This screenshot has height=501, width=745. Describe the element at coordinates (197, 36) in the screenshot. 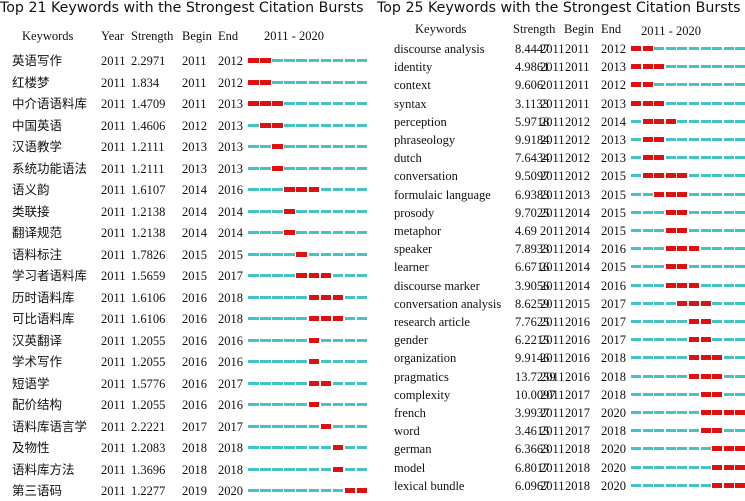

I see `left-header-begin: Begin` at that location.